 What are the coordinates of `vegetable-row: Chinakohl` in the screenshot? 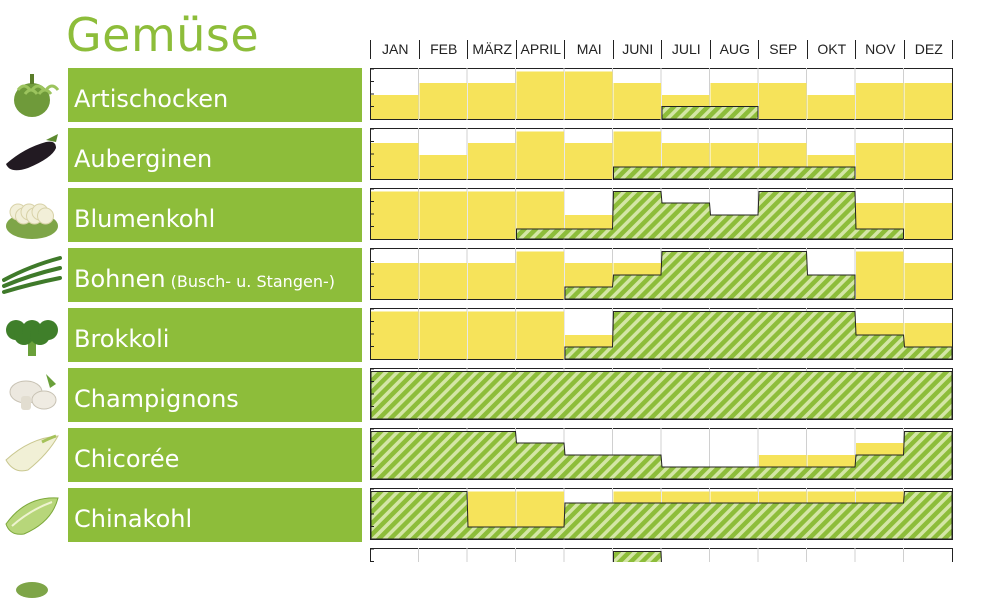 It's located at (500, 515).